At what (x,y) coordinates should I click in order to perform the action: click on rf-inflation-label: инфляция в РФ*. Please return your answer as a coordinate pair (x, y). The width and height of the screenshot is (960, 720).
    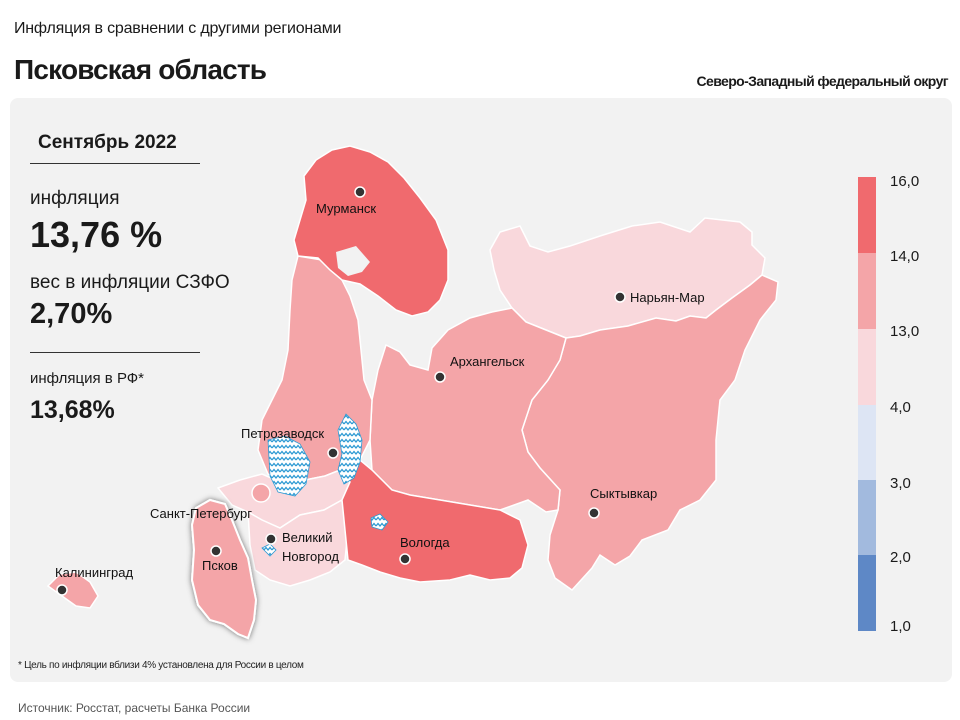
    Looking at the image, I should click on (87, 378).